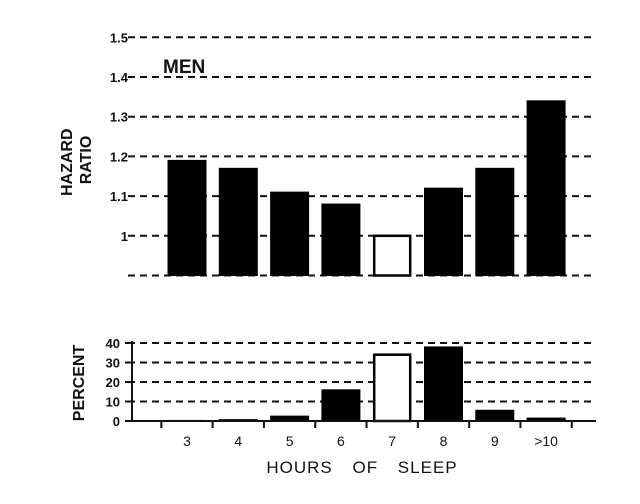 The height and width of the screenshot is (504, 640). I want to click on x-tick-label: 5, so click(290, 441).